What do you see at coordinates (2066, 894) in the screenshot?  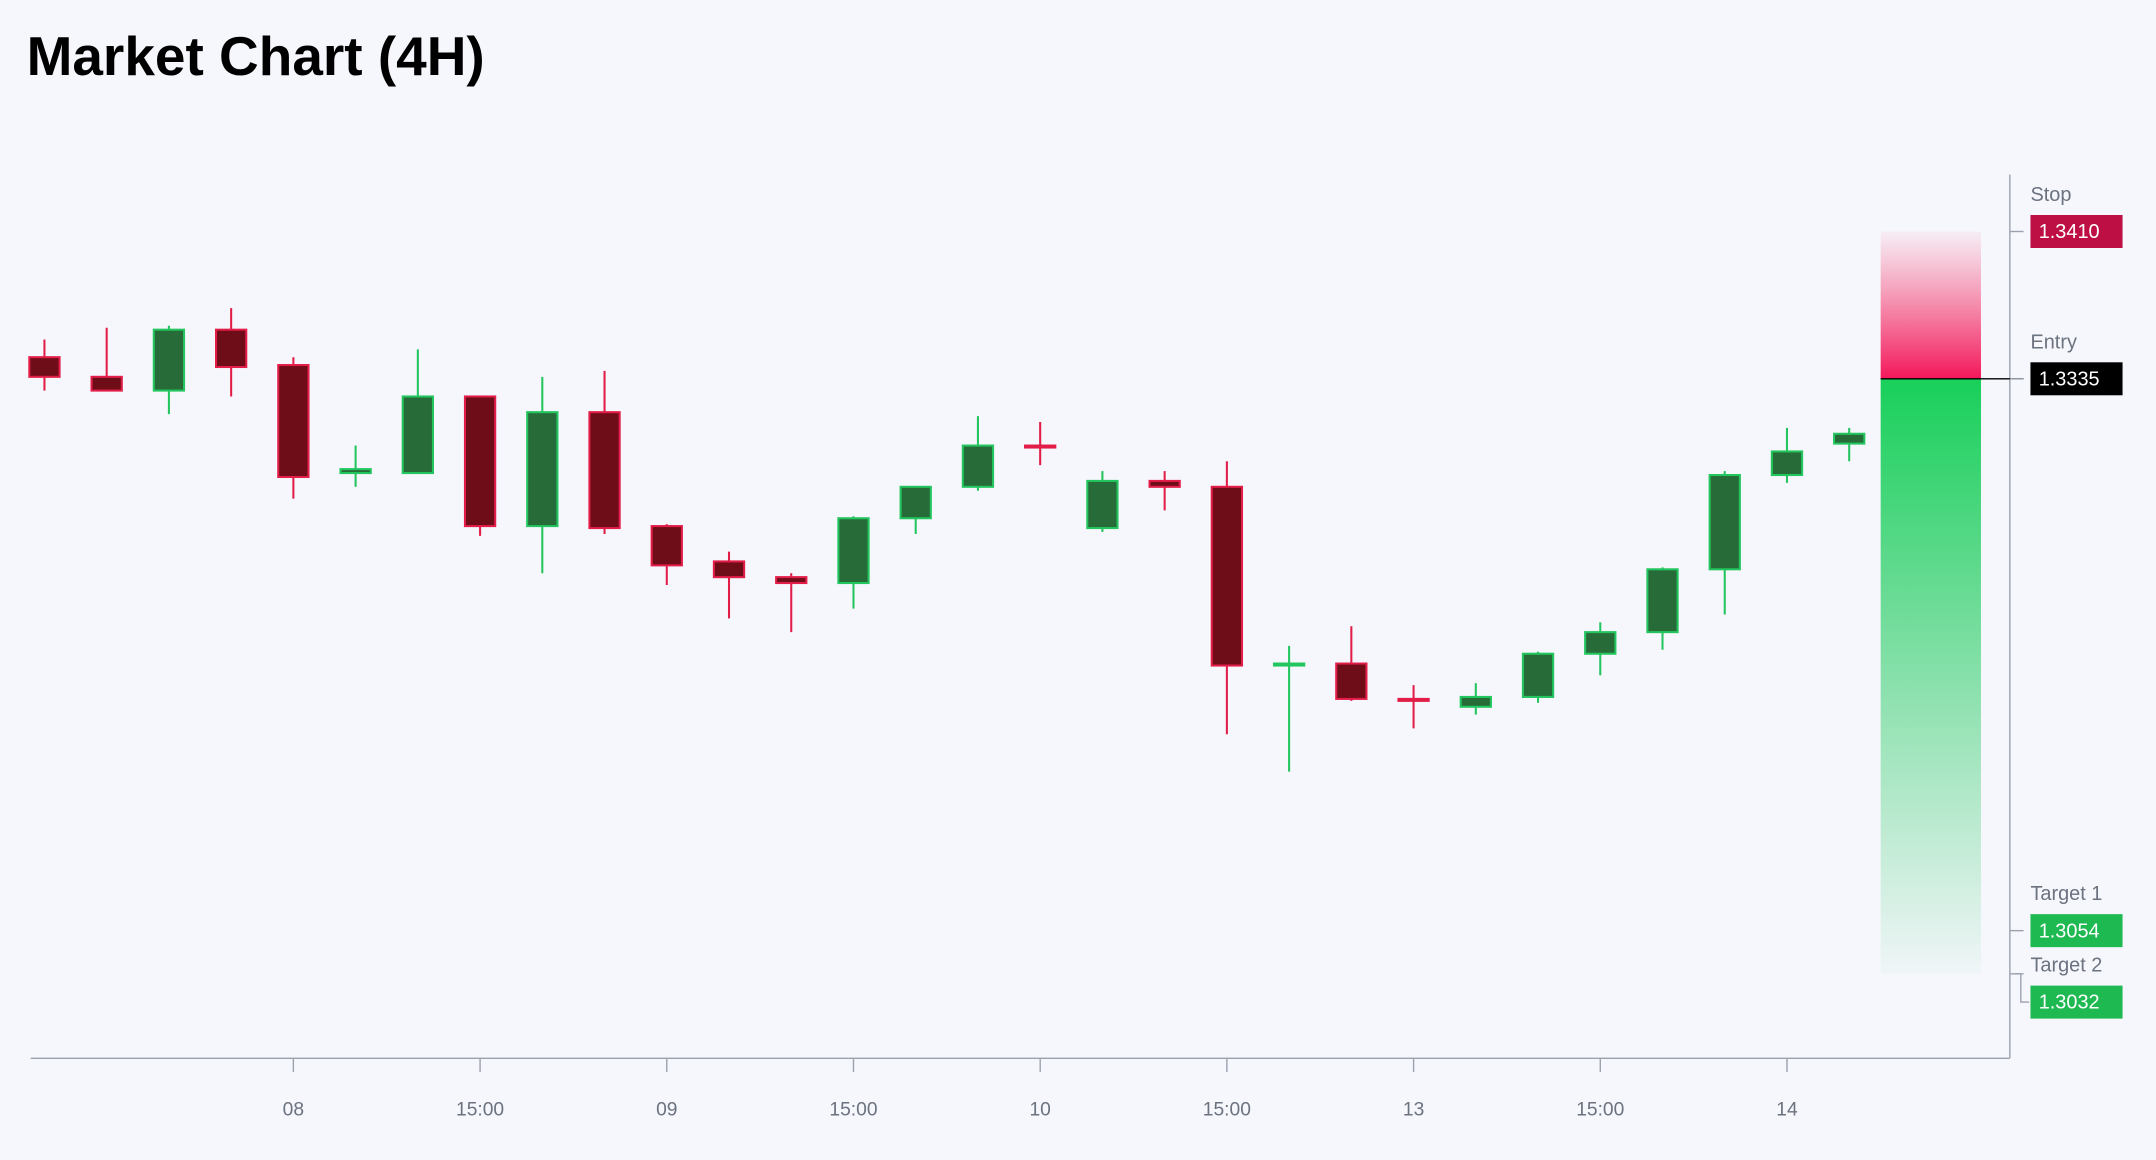 I see `level-name: Target 1` at bounding box center [2066, 894].